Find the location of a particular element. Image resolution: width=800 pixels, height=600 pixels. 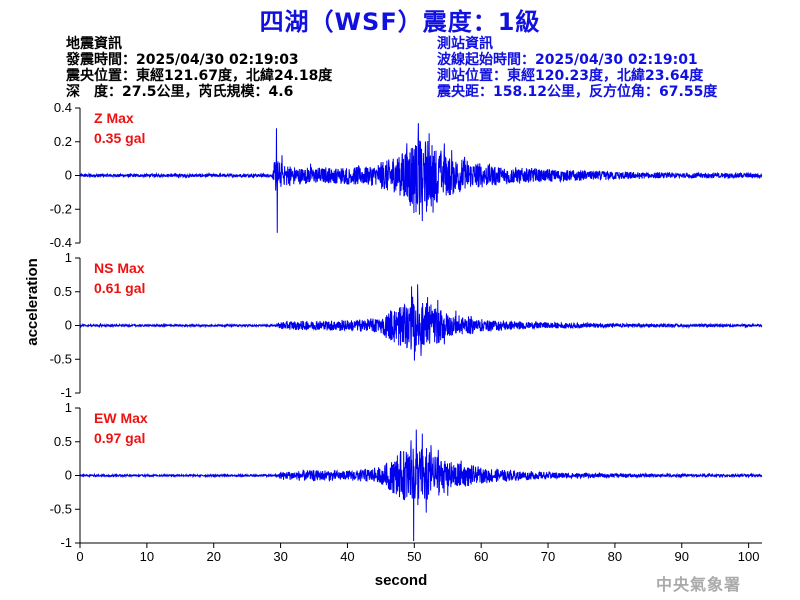

depth-magnitude: 深 度：27.5公里，芮氏規模：4.6 is located at coordinates (180, 92).